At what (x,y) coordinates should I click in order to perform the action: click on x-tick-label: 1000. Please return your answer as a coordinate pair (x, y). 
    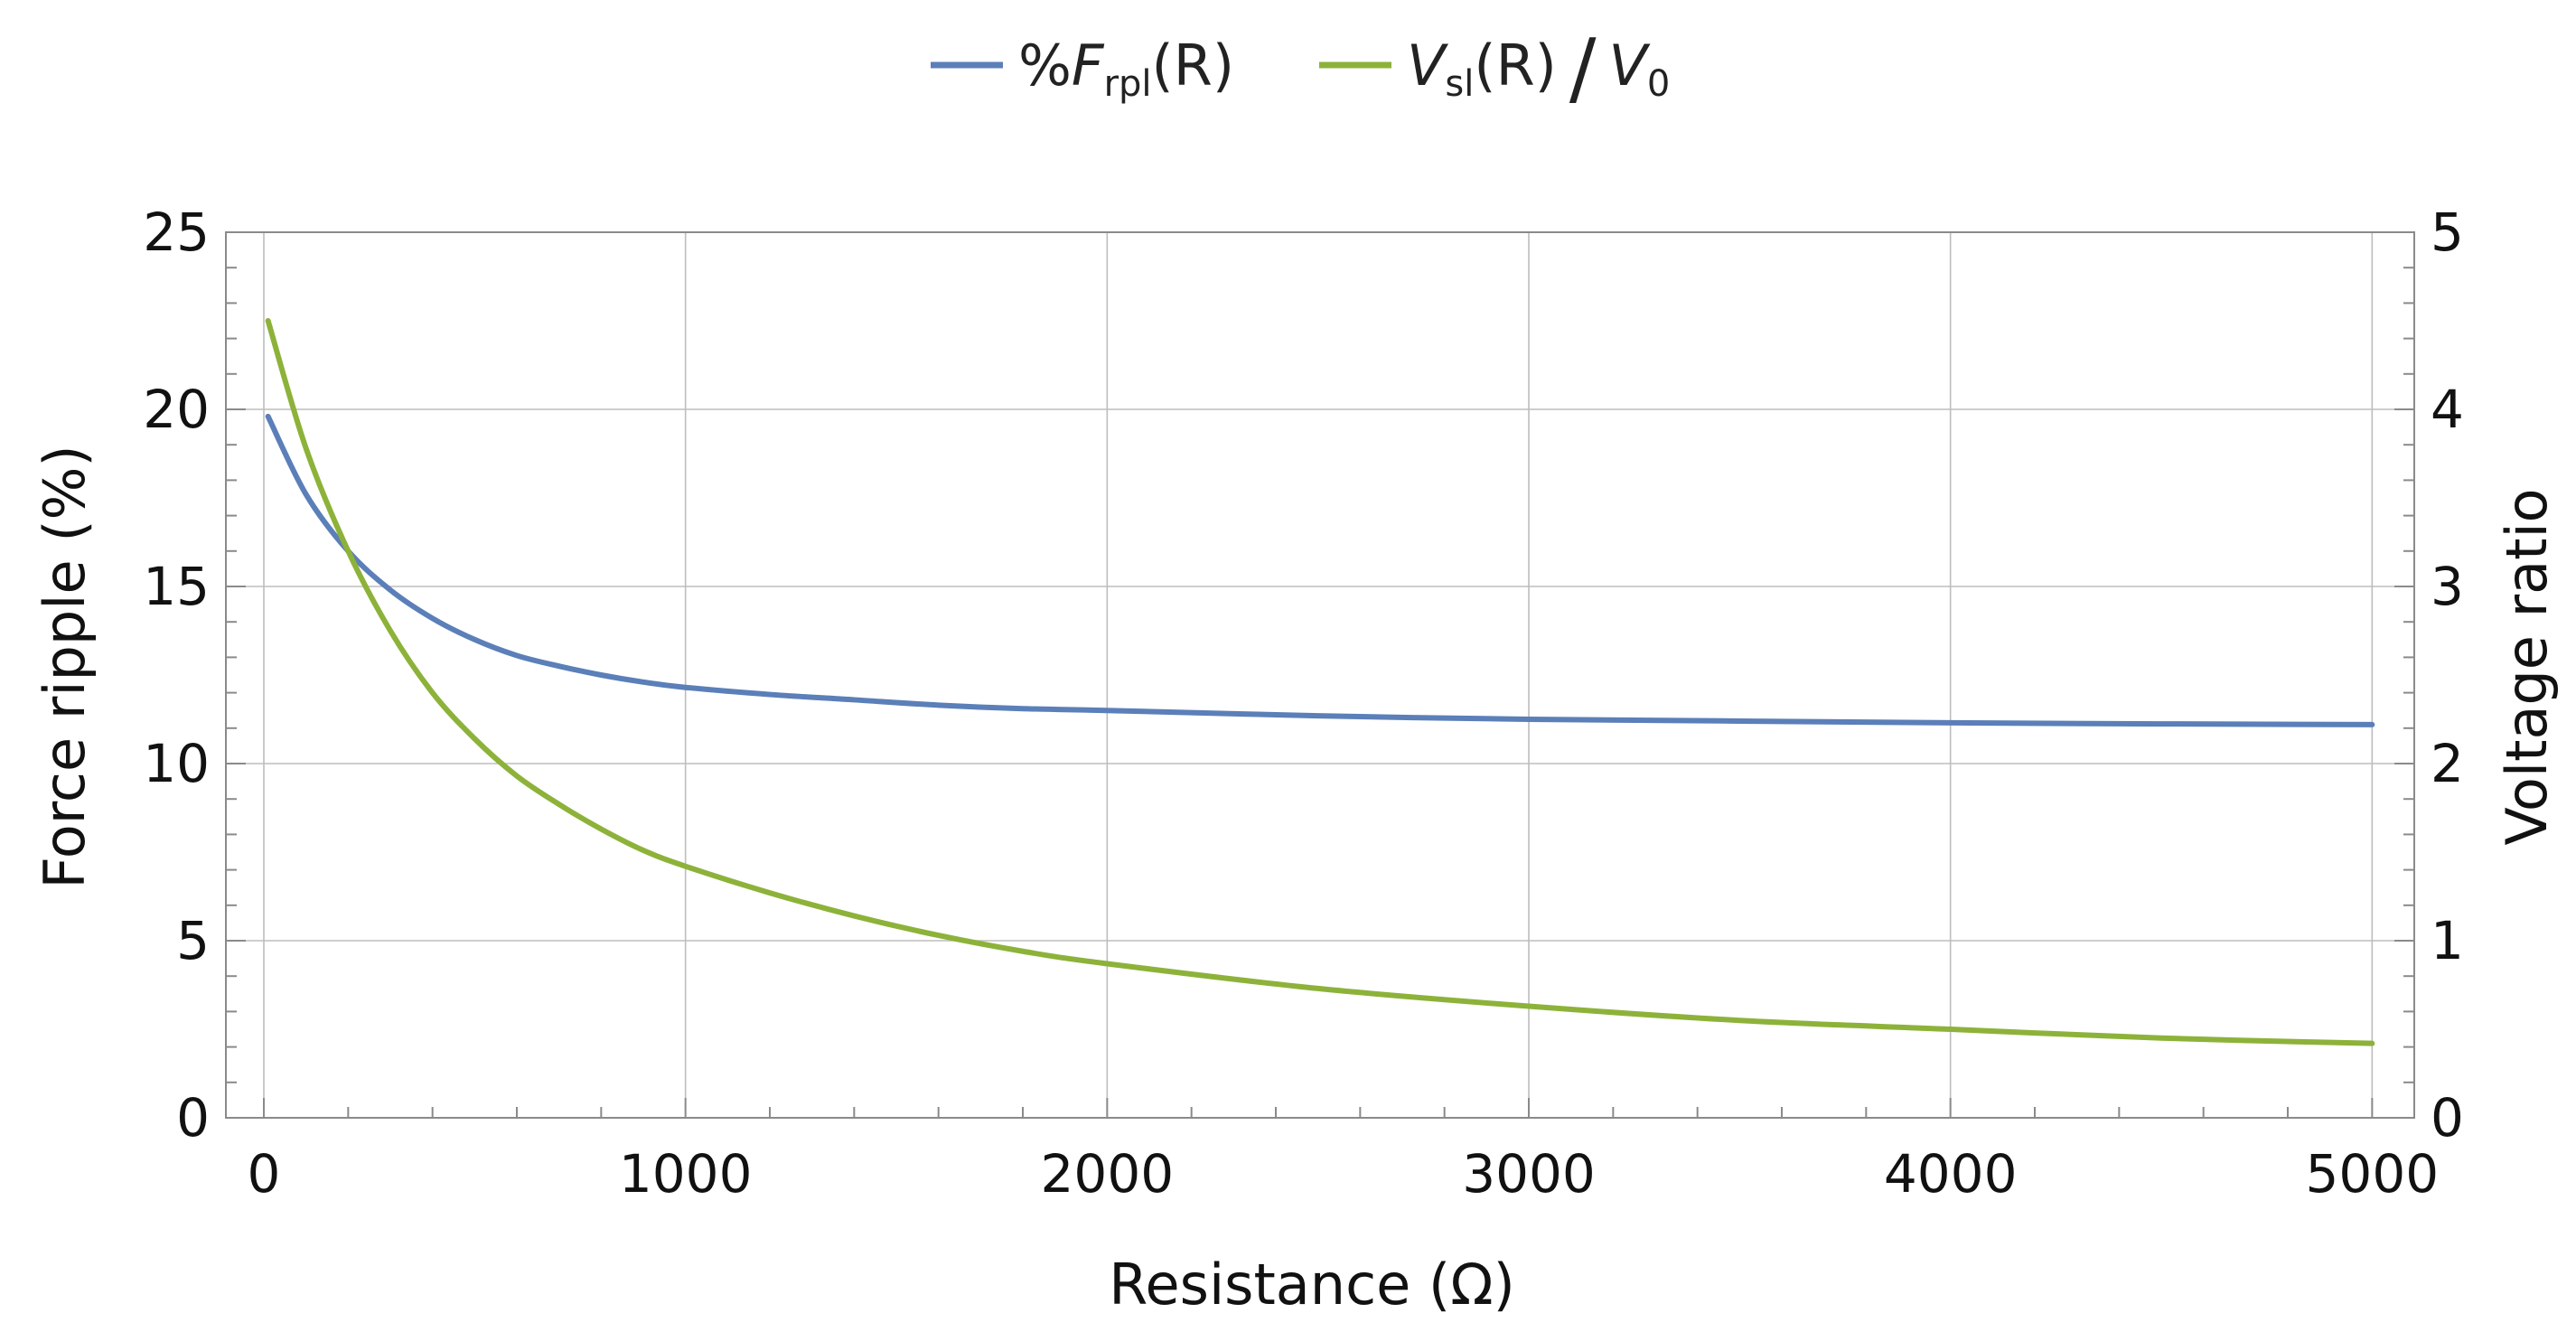
    Looking at the image, I should click on (686, 1174).